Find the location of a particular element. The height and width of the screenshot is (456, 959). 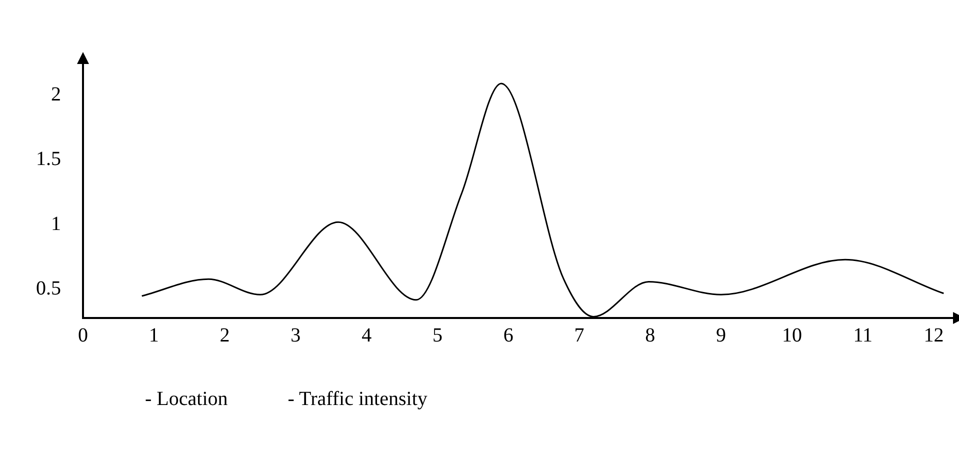

y-tick-label: 0.5 is located at coordinates (48, 289).